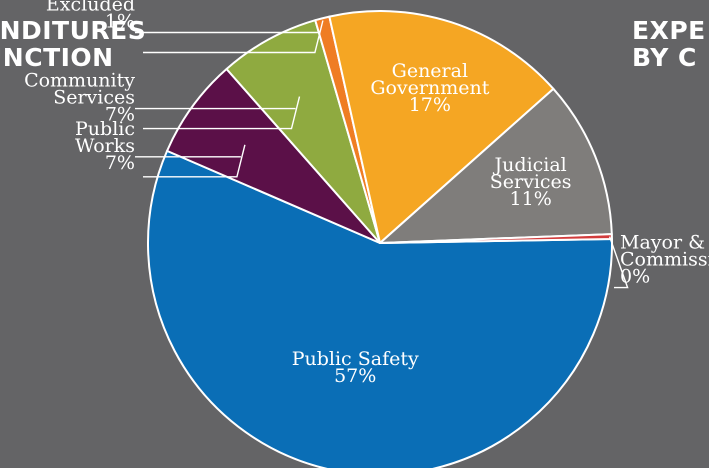 This screenshot has width=709, height=468. Describe the element at coordinates (90, 16) in the screenshot. I see `slice-label-excluded: Excluded 1%` at that location.